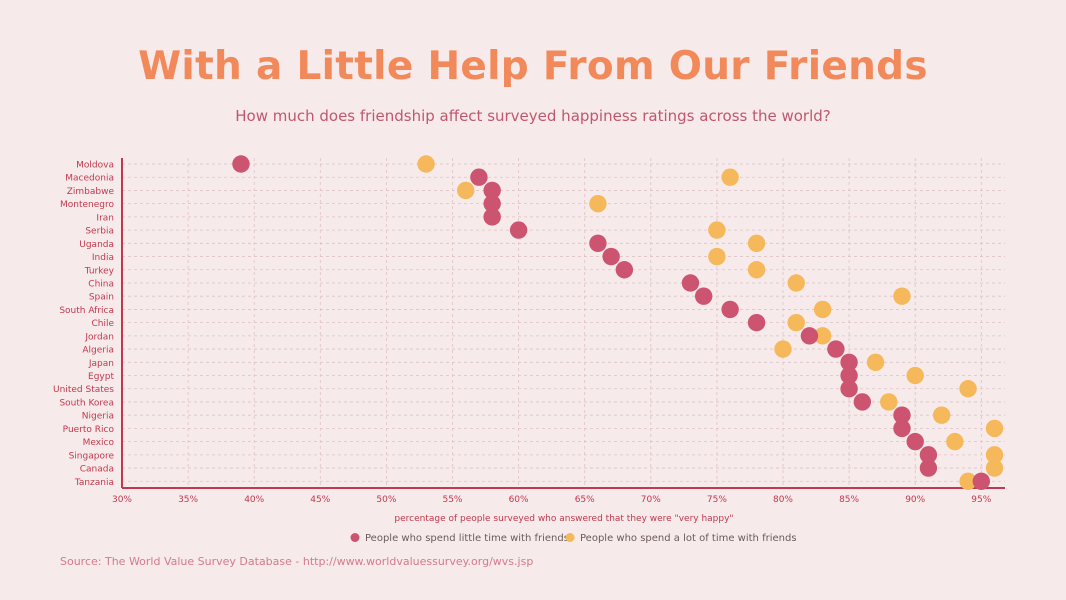  What do you see at coordinates (91, 192) in the screenshot?
I see `y-tick-label: Zimbabwe` at bounding box center [91, 192].